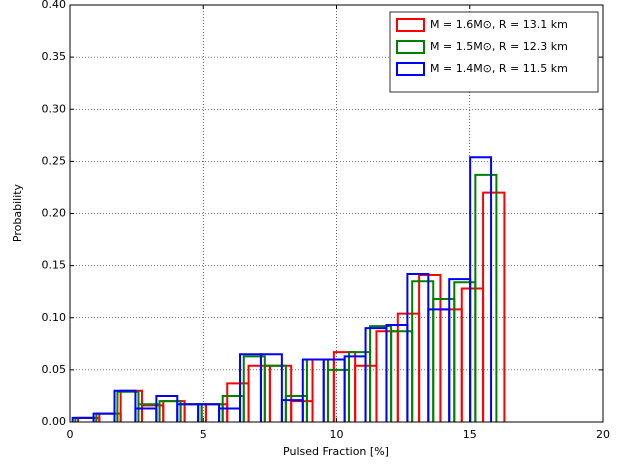 The width and height of the screenshot is (632, 465). I want to click on y-tick-label: 0.10, so click(54, 317).